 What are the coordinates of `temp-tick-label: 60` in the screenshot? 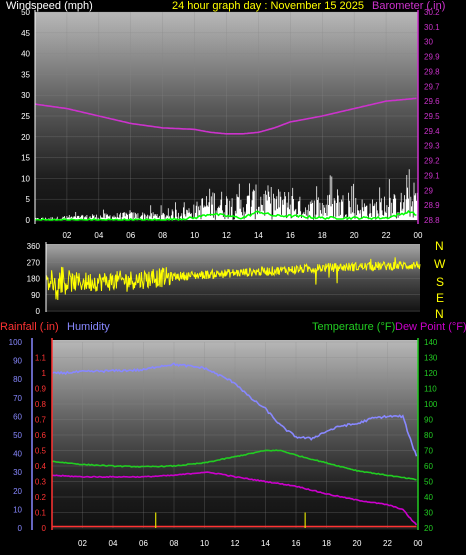 It's located at (428, 466).